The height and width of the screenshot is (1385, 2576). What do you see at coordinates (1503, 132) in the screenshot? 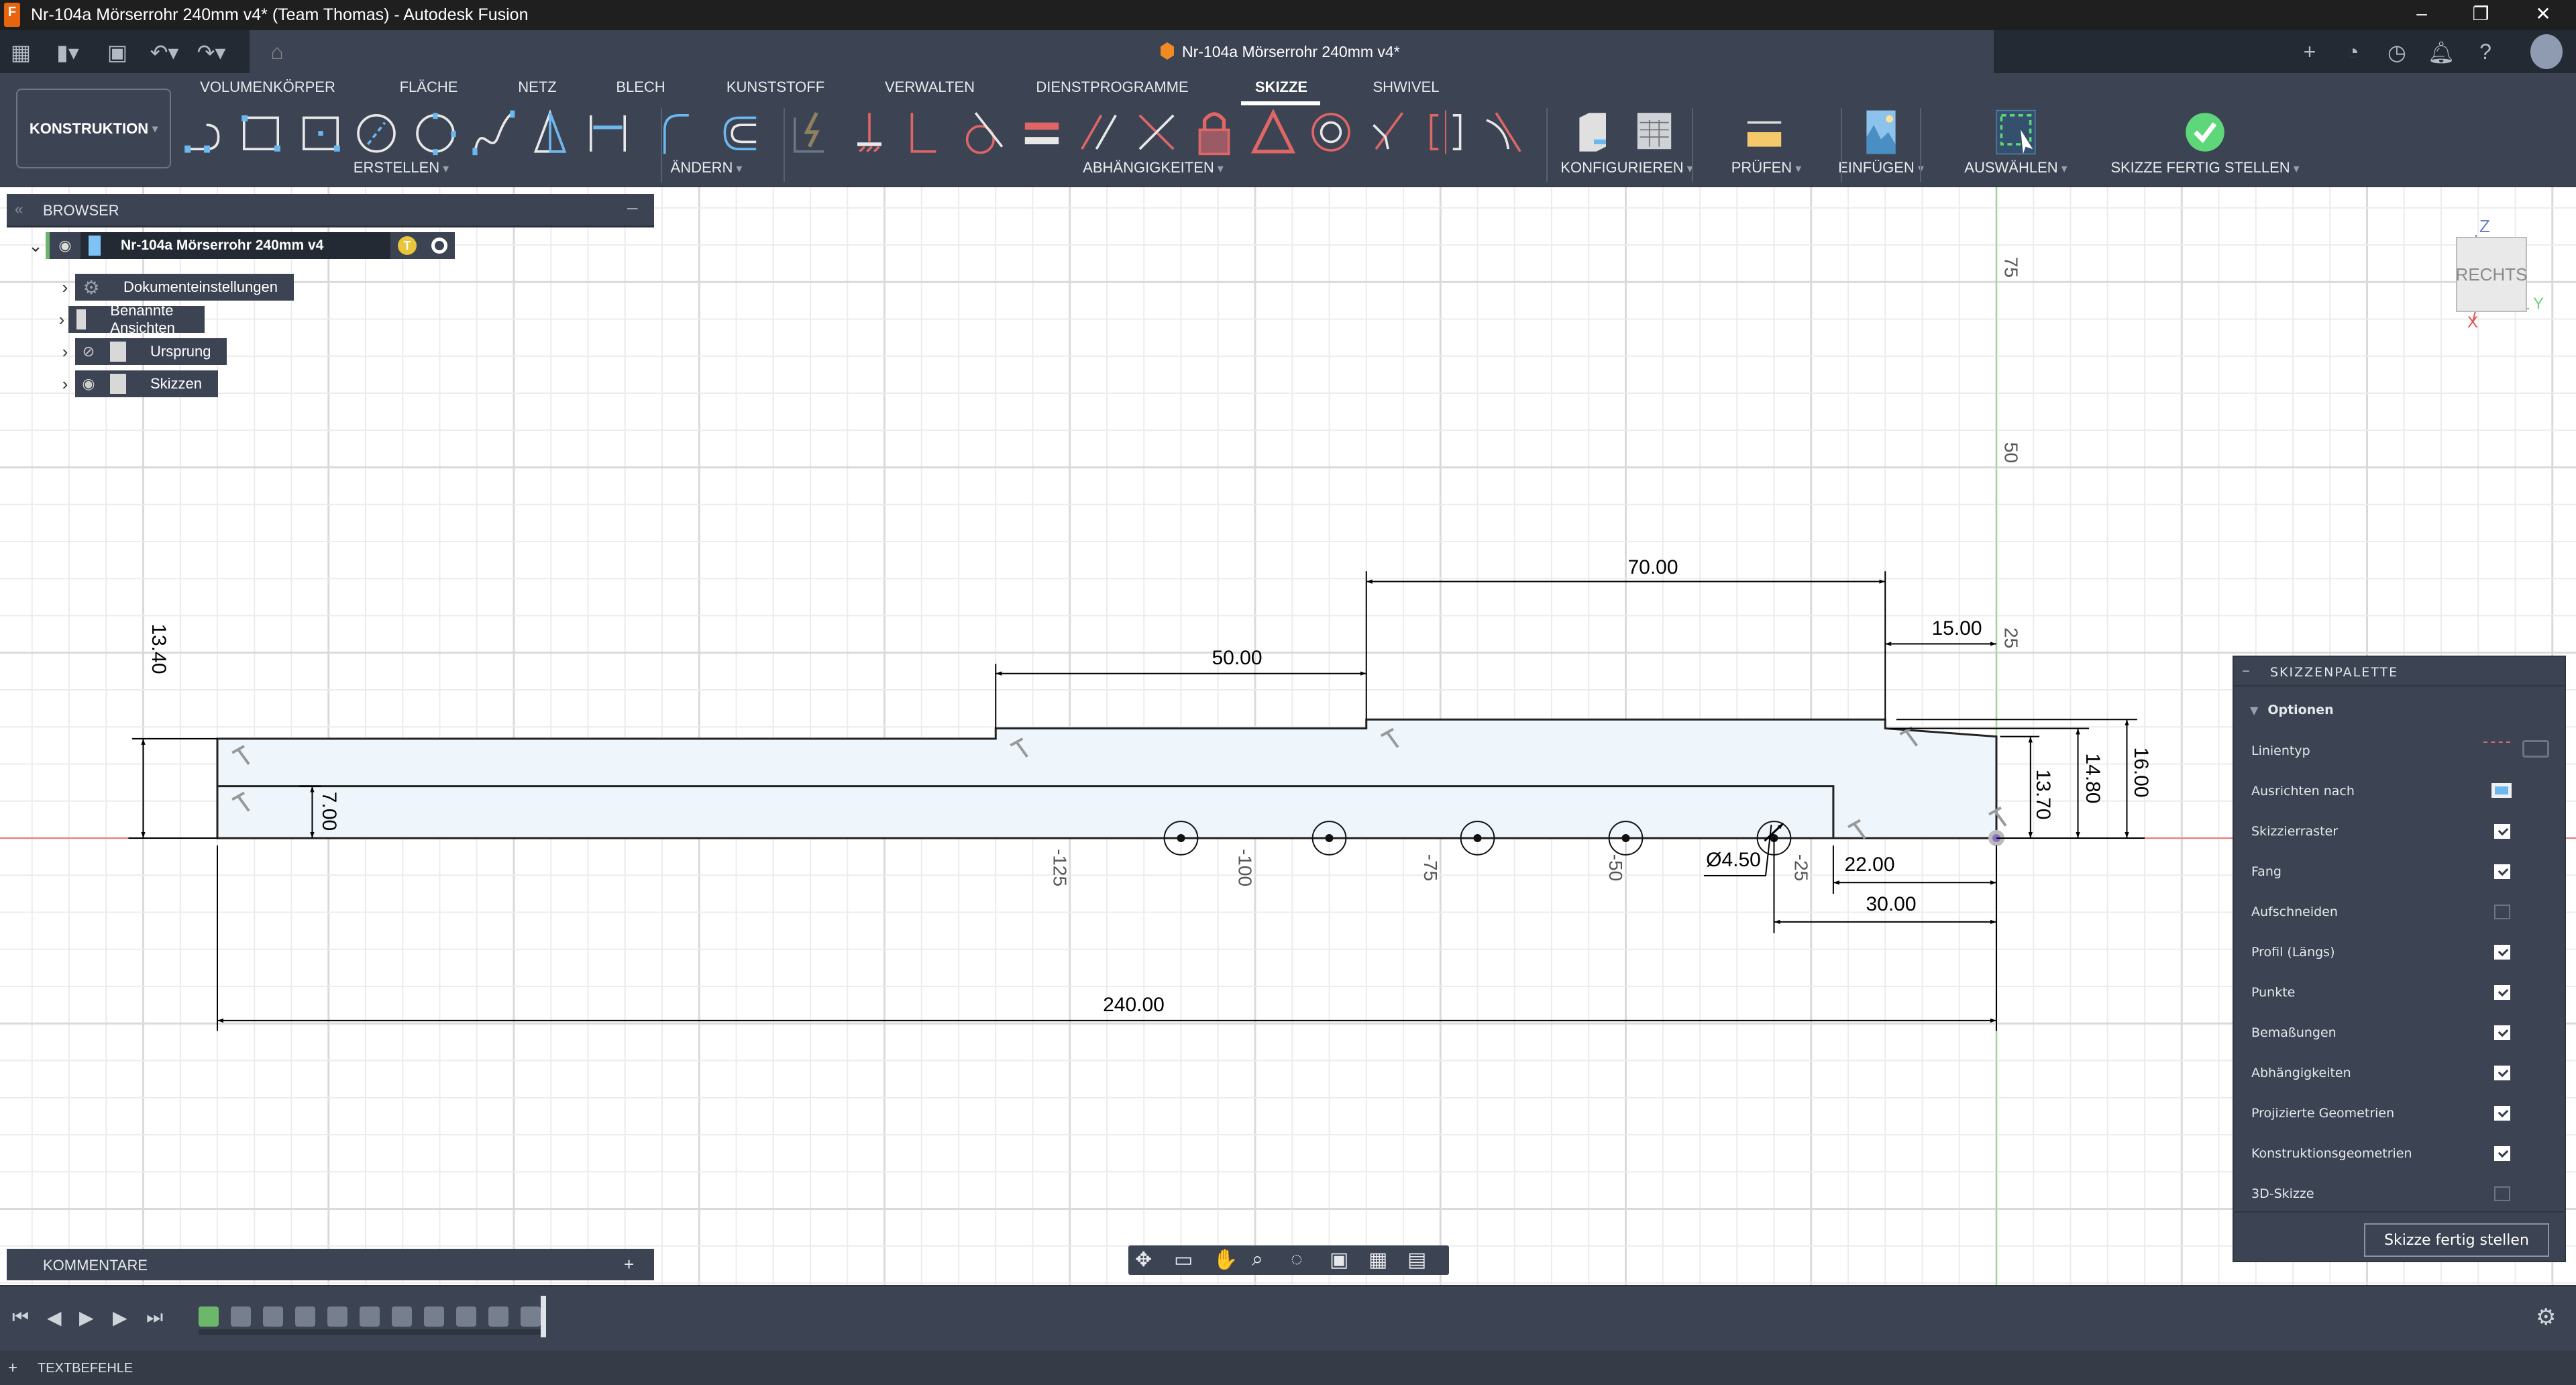
I see `curvature-icon` at bounding box center [1503, 132].